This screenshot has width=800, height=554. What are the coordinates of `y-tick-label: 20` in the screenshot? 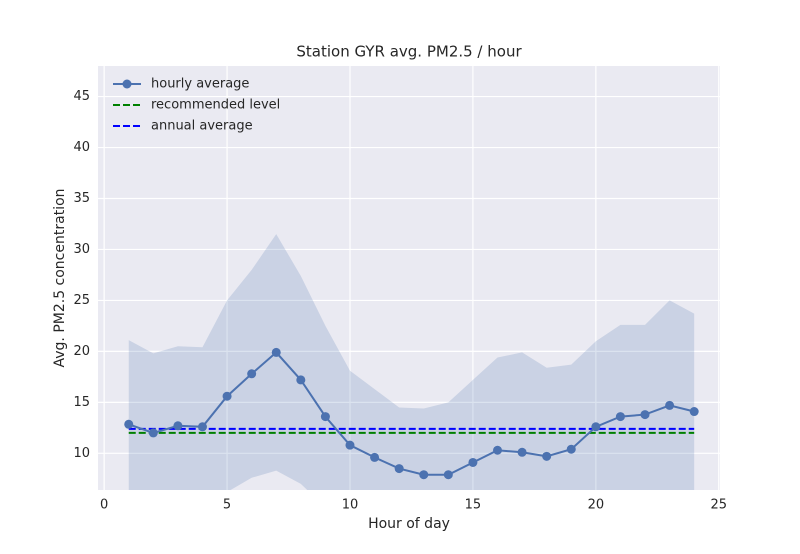 It's located at (81, 351).